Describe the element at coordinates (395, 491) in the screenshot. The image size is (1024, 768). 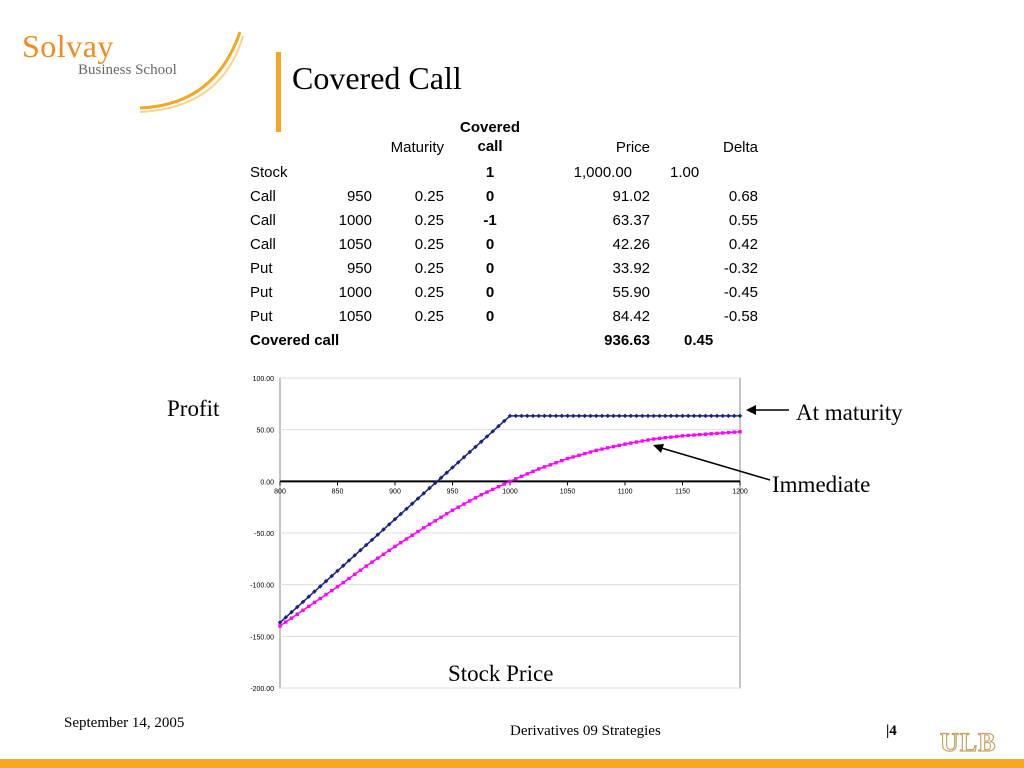
I see `x-tick-label: 900` at that location.